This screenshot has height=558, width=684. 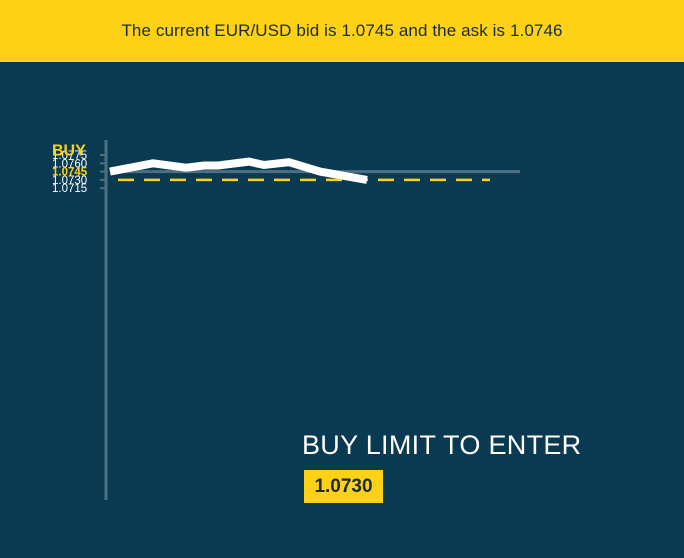 I want to click on y-tick-label: 1.0760, so click(x=69, y=164).